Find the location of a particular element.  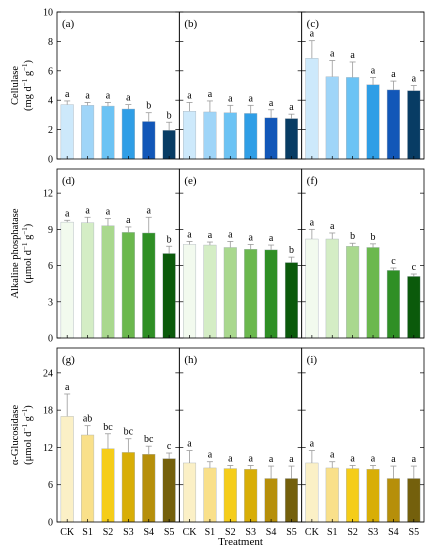

y-tick-label: 10 is located at coordinates (48, 13).